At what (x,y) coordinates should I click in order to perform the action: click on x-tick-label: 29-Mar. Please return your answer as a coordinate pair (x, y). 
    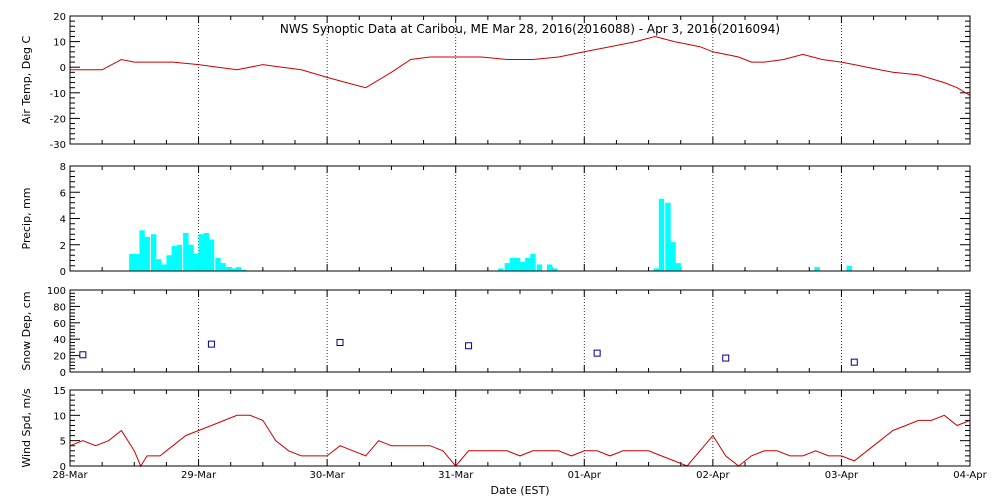
    Looking at the image, I should click on (199, 475).